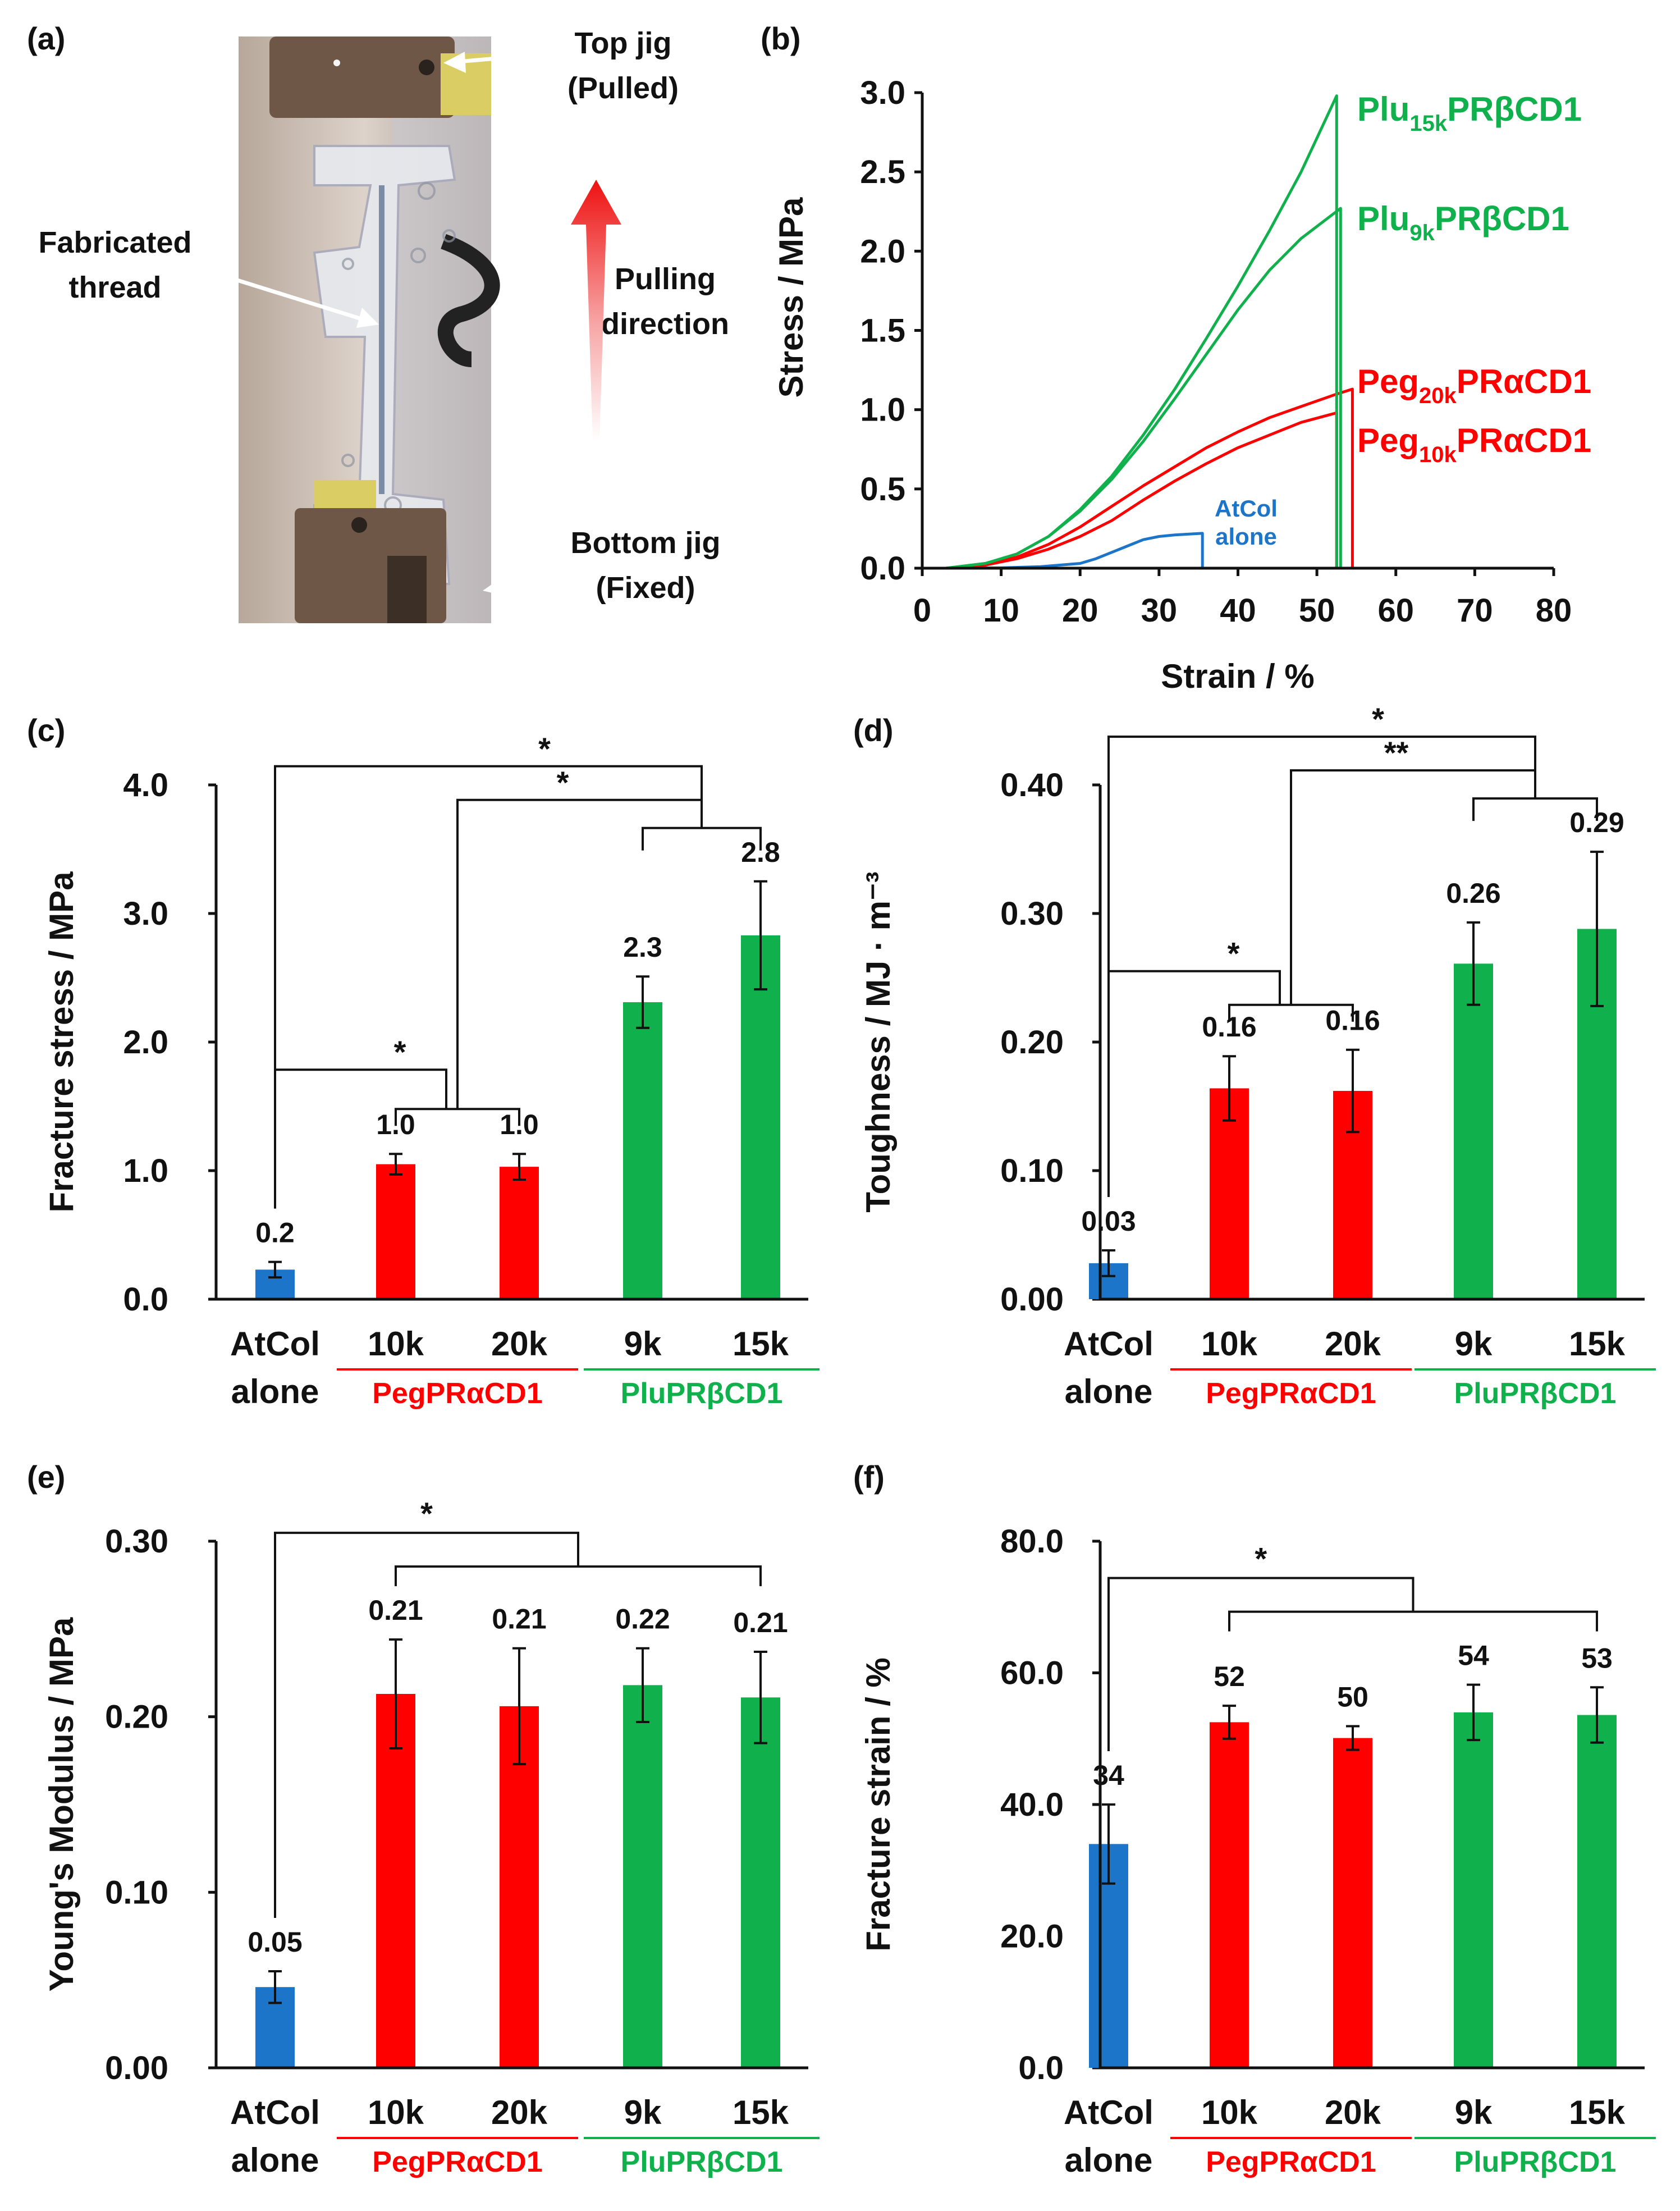  Describe the element at coordinates (458, 1394) in the screenshot. I see `peg-group-label-c: PegPRαCD1` at that location.